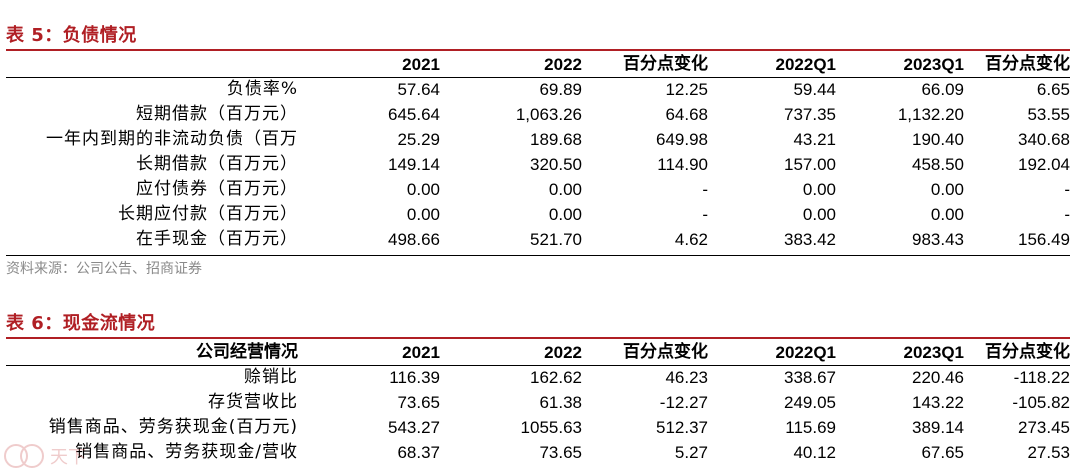 The image size is (1080, 475). What do you see at coordinates (217, 114) in the screenshot?
I see `table5-row-label: 短期借款（百万元）` at bounding box center [217, 114].